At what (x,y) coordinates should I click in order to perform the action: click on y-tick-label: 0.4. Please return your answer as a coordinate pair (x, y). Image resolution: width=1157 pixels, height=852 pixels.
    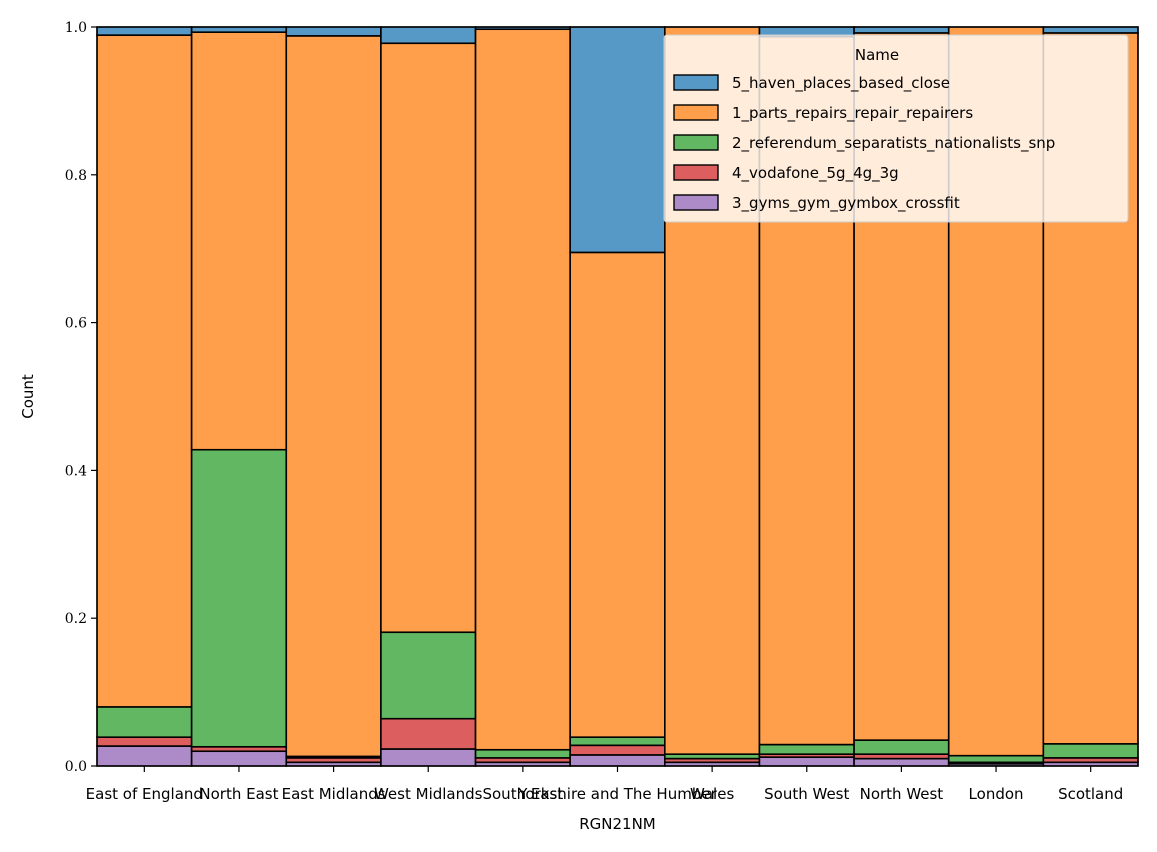
    Looking at the image, I should click on (76, 471).